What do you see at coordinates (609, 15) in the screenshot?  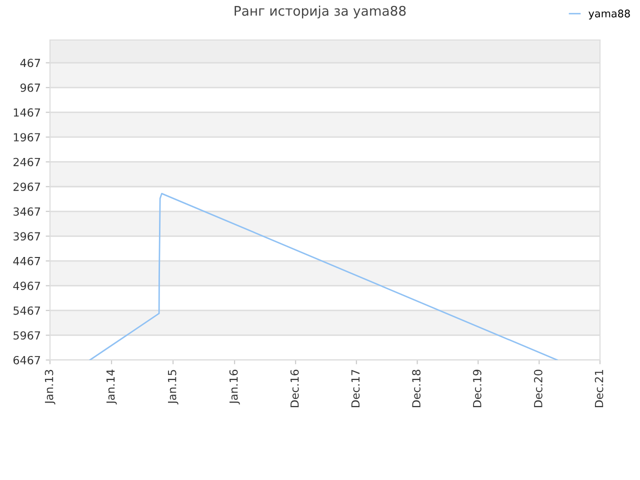 I see `legend-label: yama88` at bounding box center [609, 15].